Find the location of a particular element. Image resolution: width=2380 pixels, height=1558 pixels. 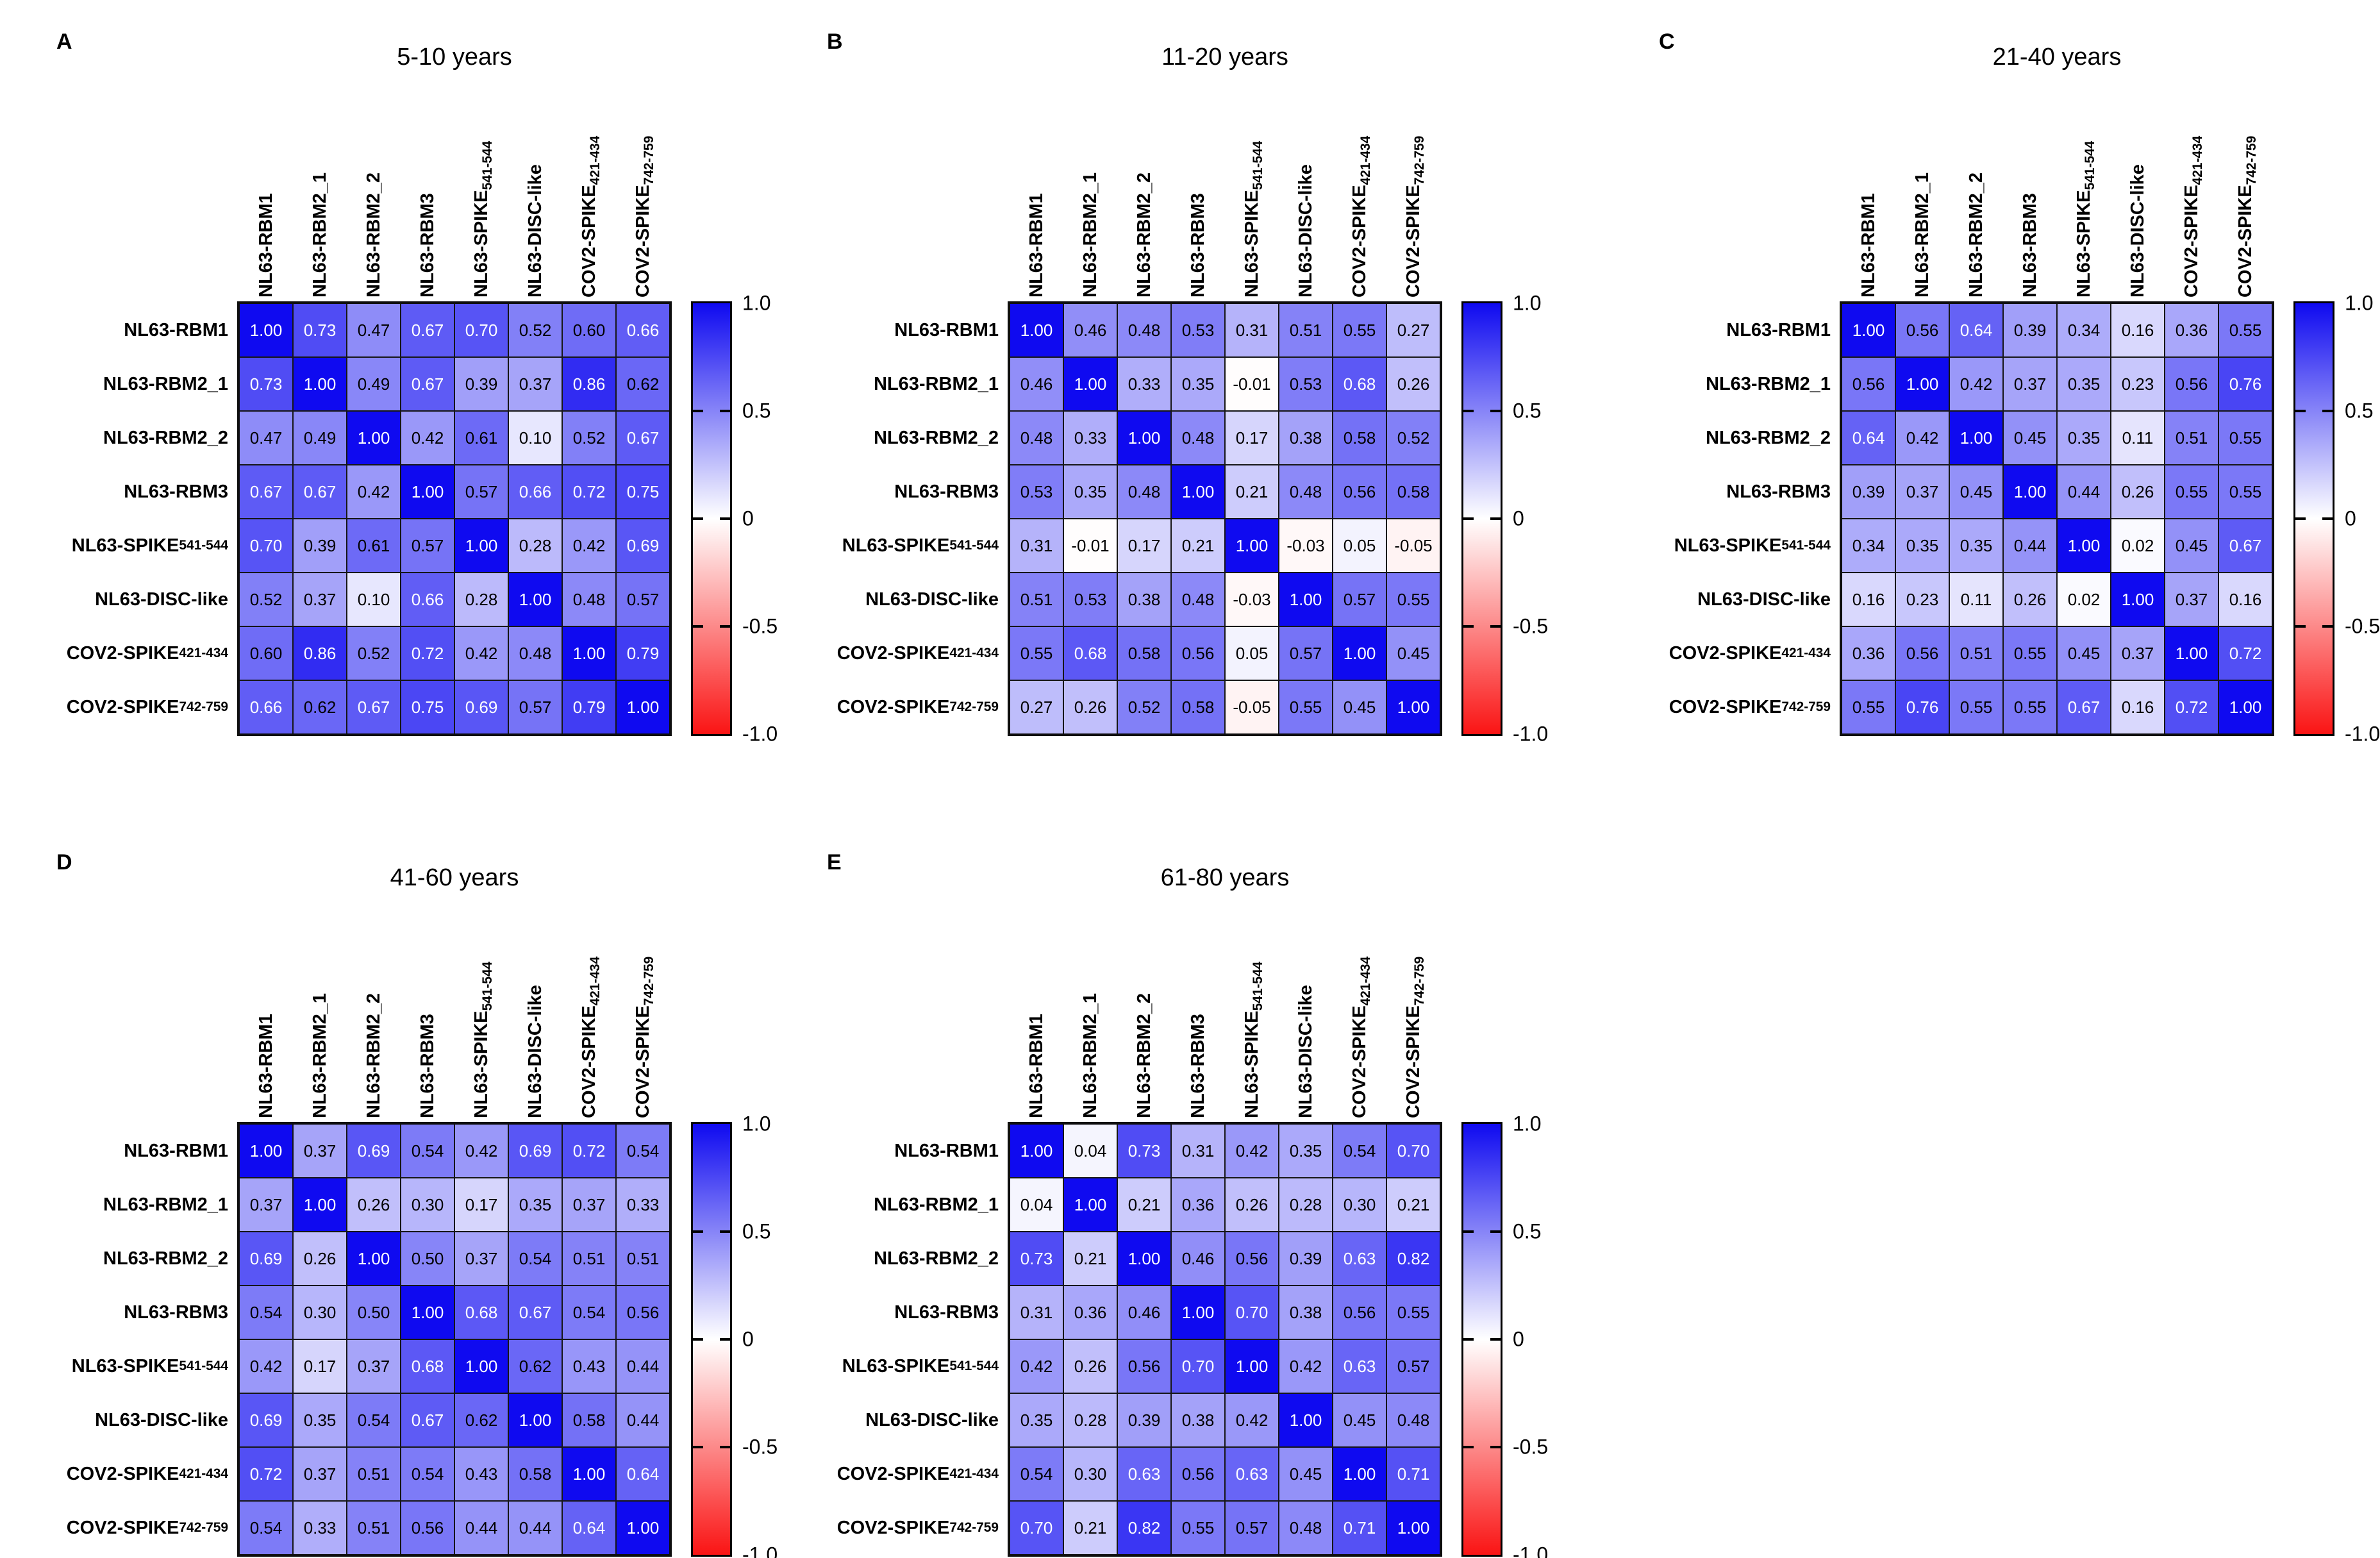

heatmap-cell: 0.63 is located at coordinates (1252, 1474).